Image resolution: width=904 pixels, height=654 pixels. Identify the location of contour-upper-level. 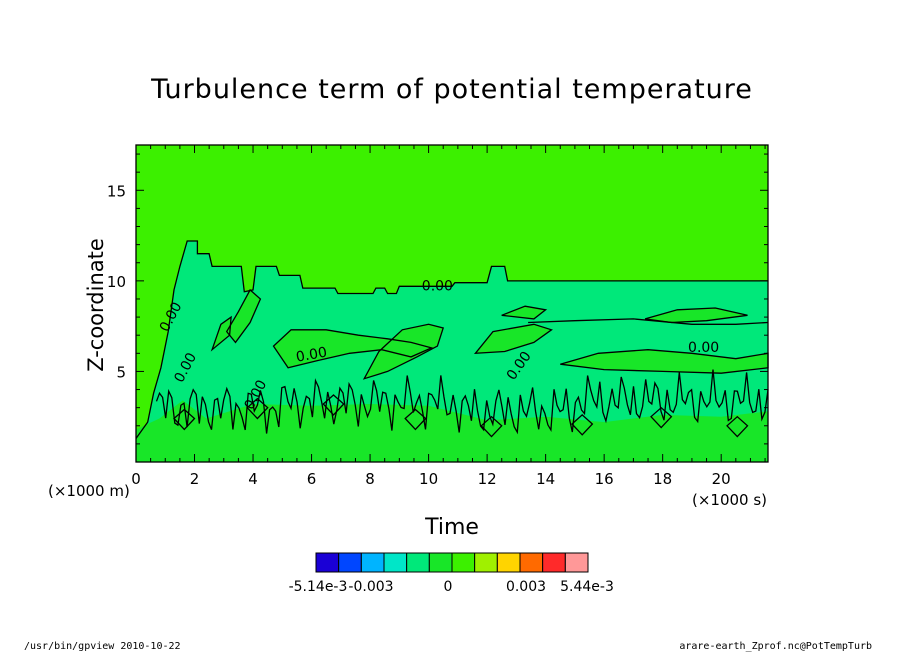
(648, 321).